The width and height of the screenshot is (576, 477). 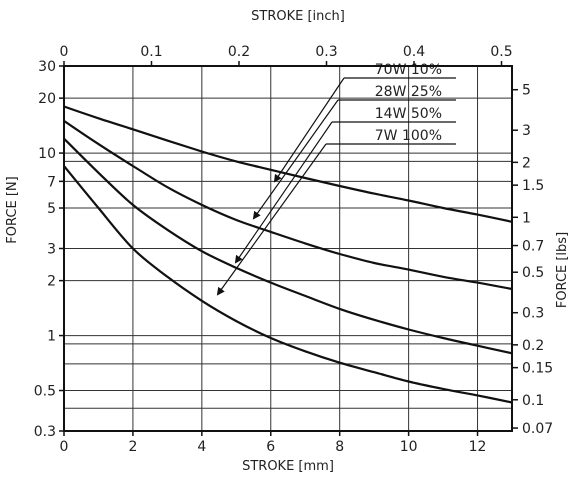 I want to click on y-tick-label-left: 1, so click(x=51, y=337).